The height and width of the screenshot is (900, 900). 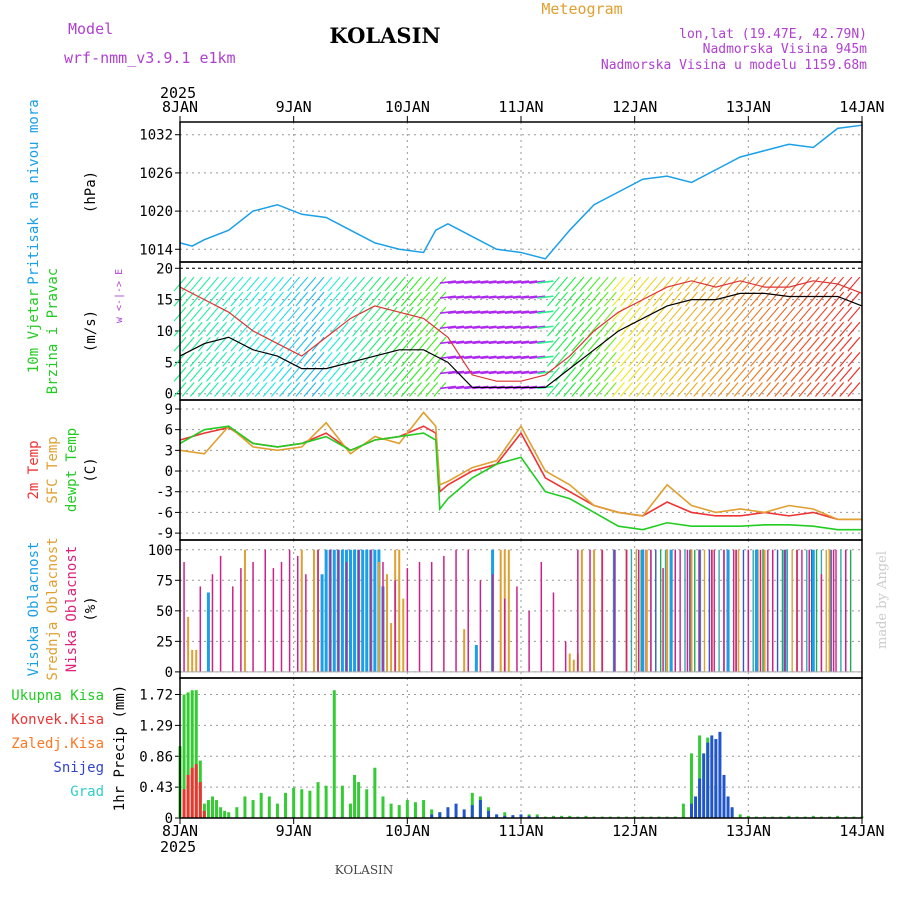 I want to click on y-tick-label: -6, so click(x=164, y=513).